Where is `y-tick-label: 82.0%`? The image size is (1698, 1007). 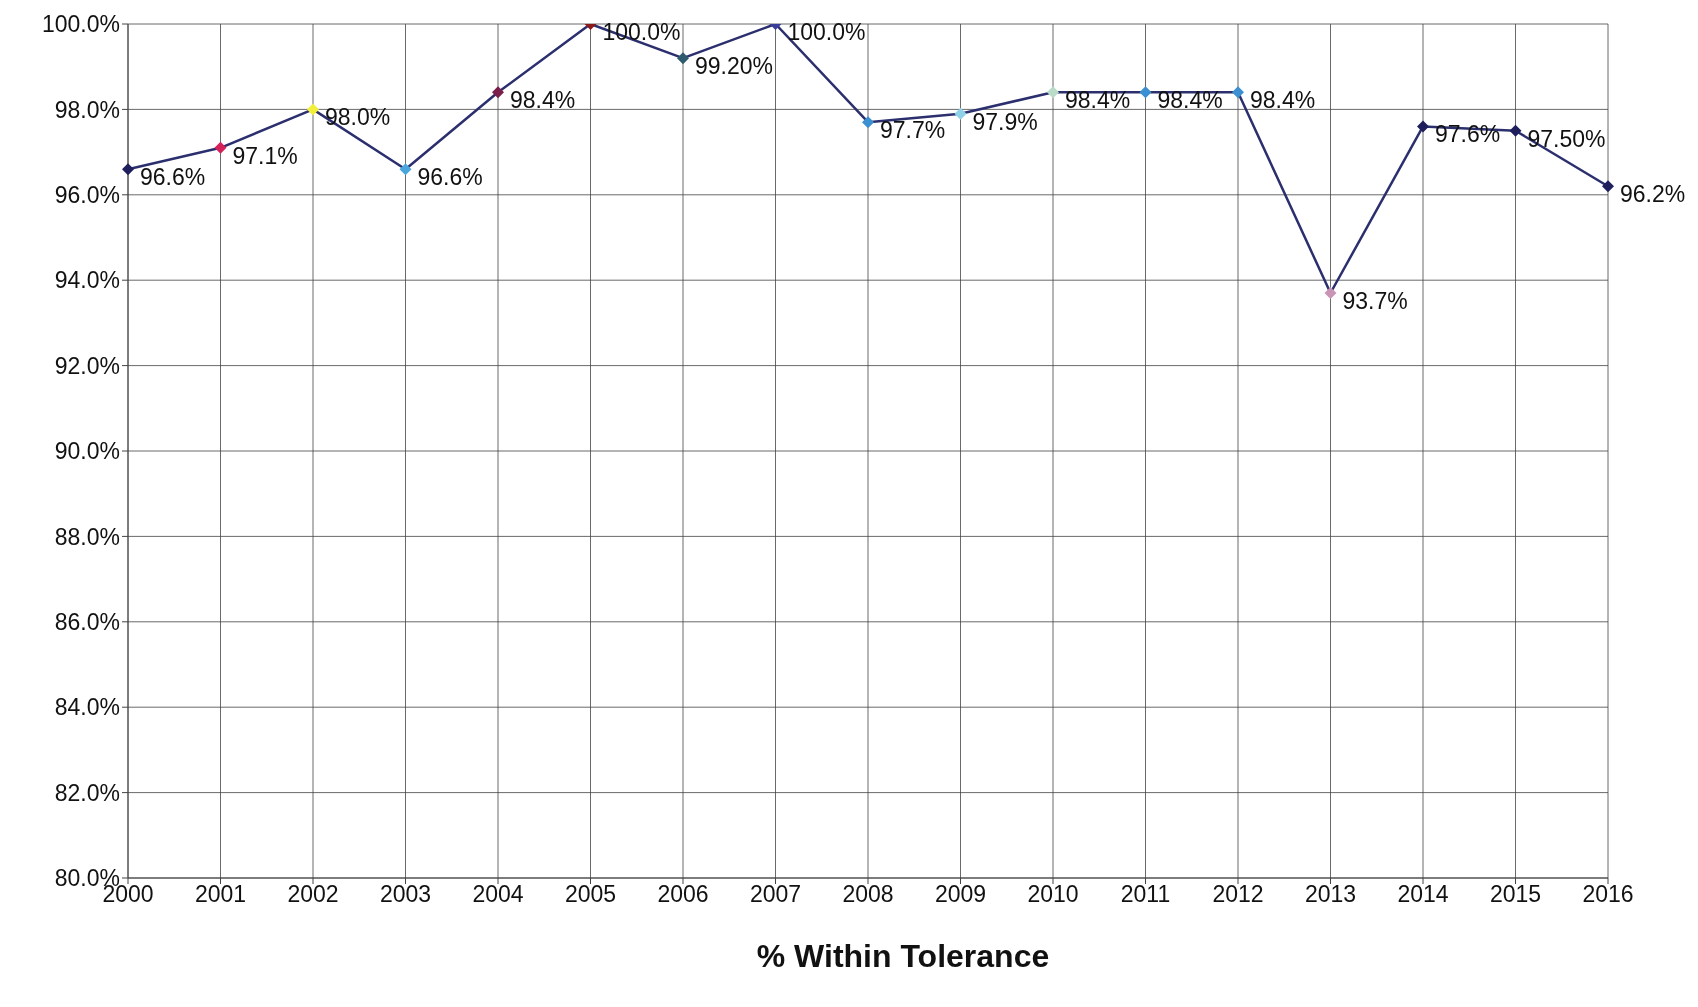
y-tick-label: 82.0% is located at coordinates (87, 792).